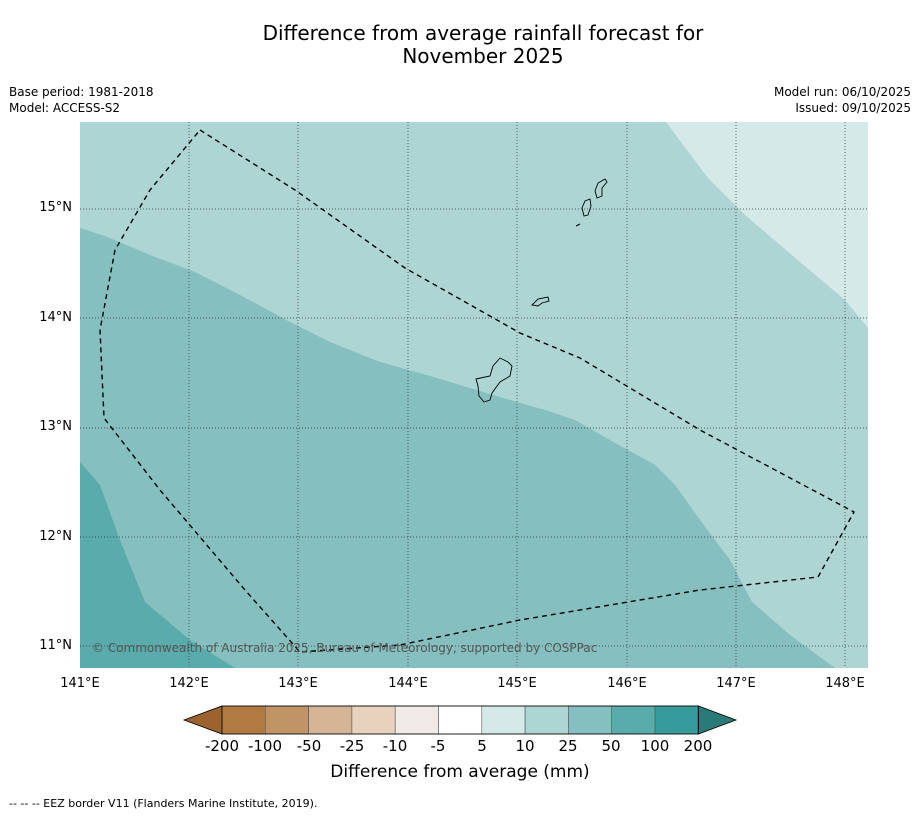 The width and height of the screenshot is (919, 816). What do you see at coordinates (842, 92) in the screenshot?
I see `model-run: Model run: 06/10/2025` at bounding box center [842, 92].